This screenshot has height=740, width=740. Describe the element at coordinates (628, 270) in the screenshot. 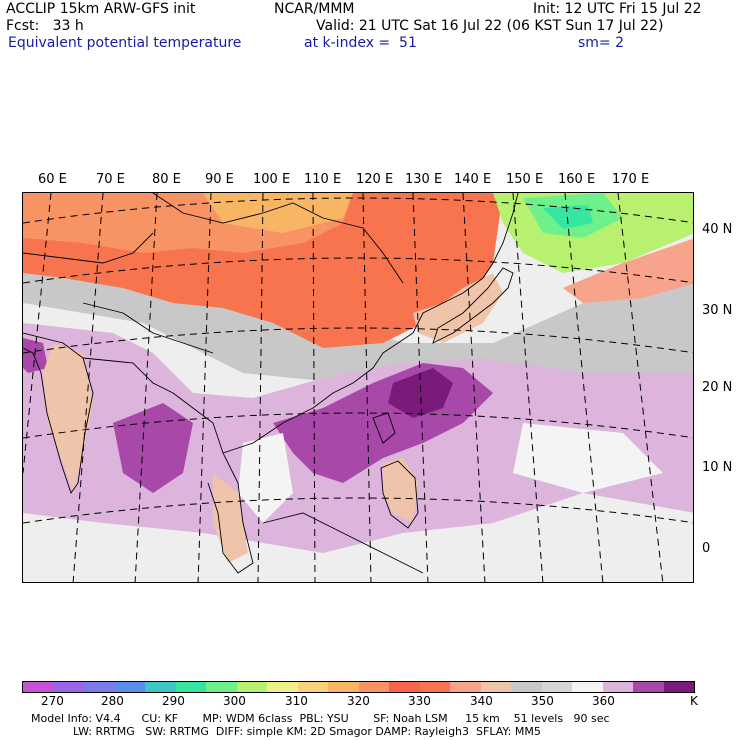

I see `salmon-region` at that location.